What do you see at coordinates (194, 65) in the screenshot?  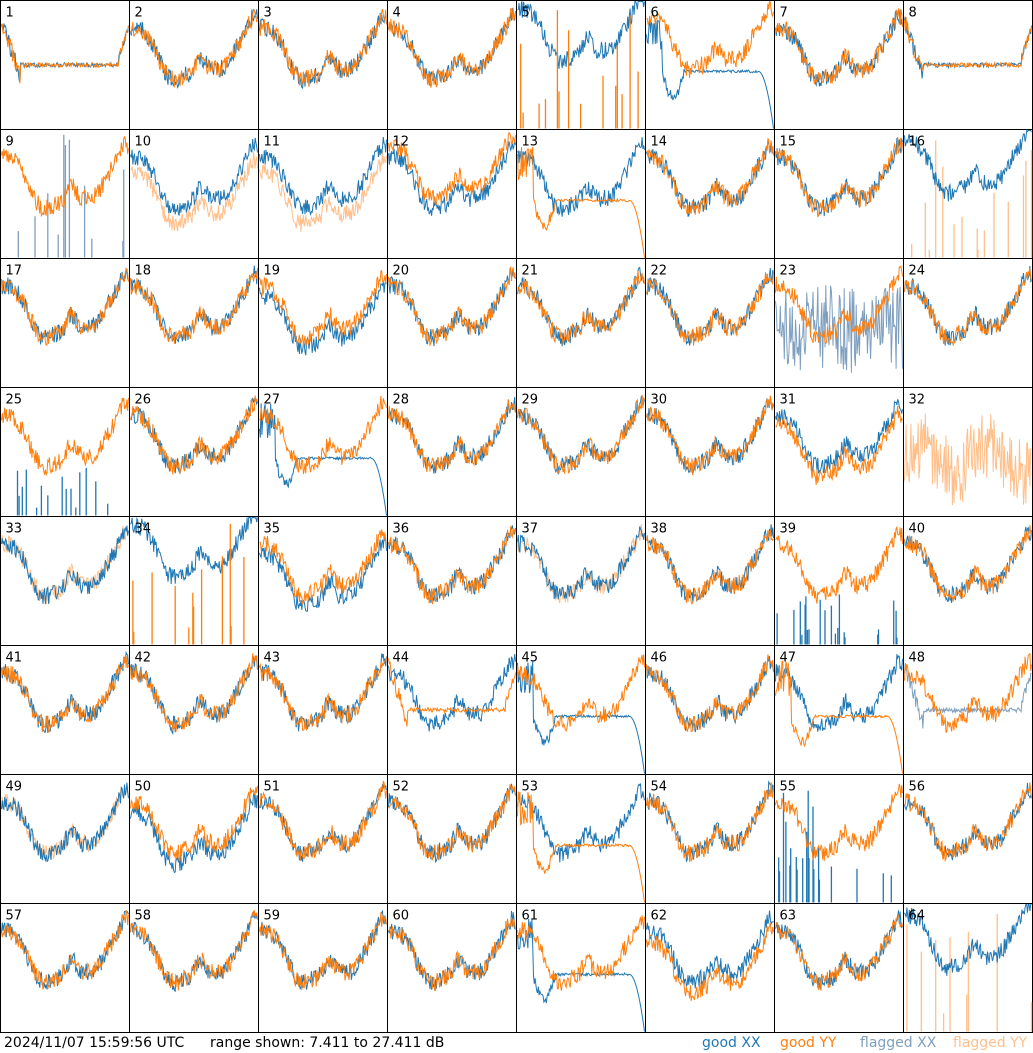 I see `panel-2: 2` at bounding box center [194, 65].